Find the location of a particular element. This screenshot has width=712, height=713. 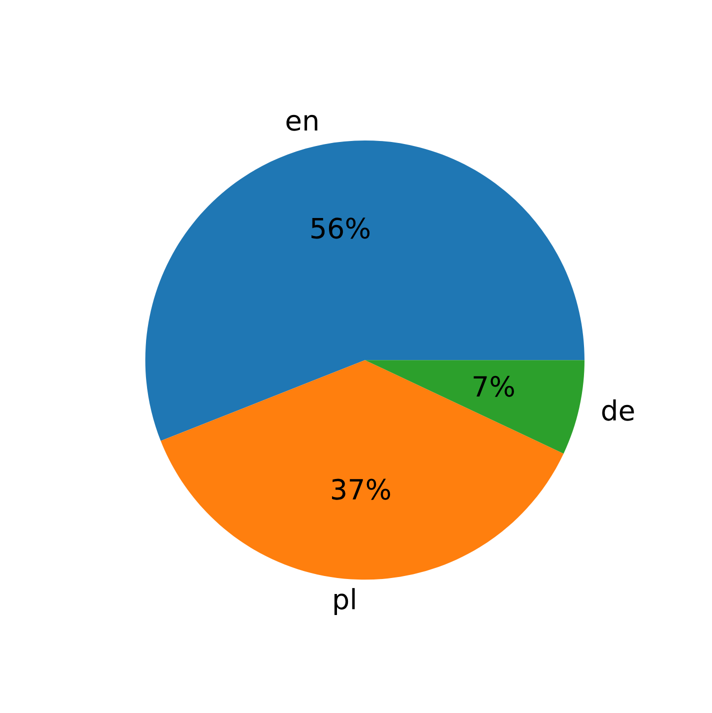

data-label: 37% is located at coordinates (361, 489).